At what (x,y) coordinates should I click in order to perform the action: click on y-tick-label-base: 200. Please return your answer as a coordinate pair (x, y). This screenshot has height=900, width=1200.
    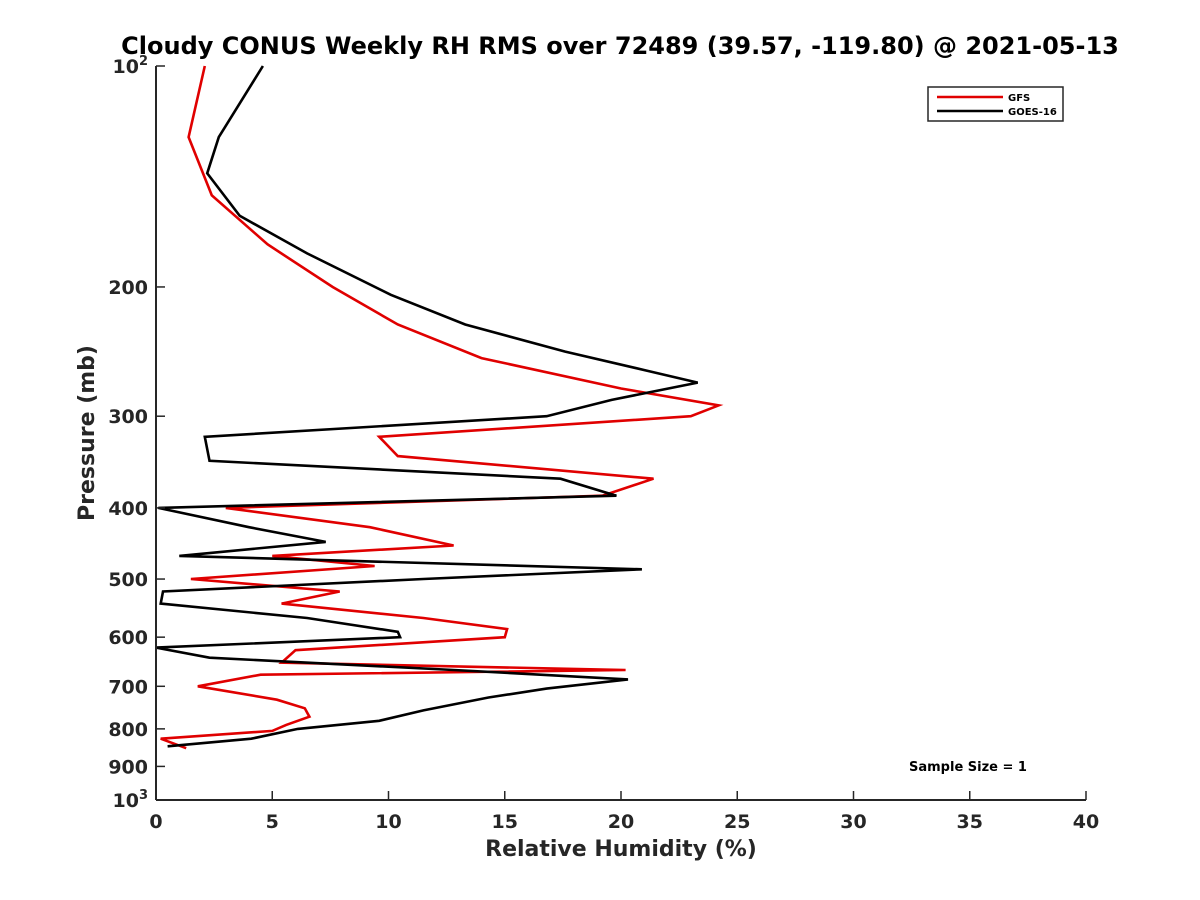
    Looking at the image, I should click on (128, 288).